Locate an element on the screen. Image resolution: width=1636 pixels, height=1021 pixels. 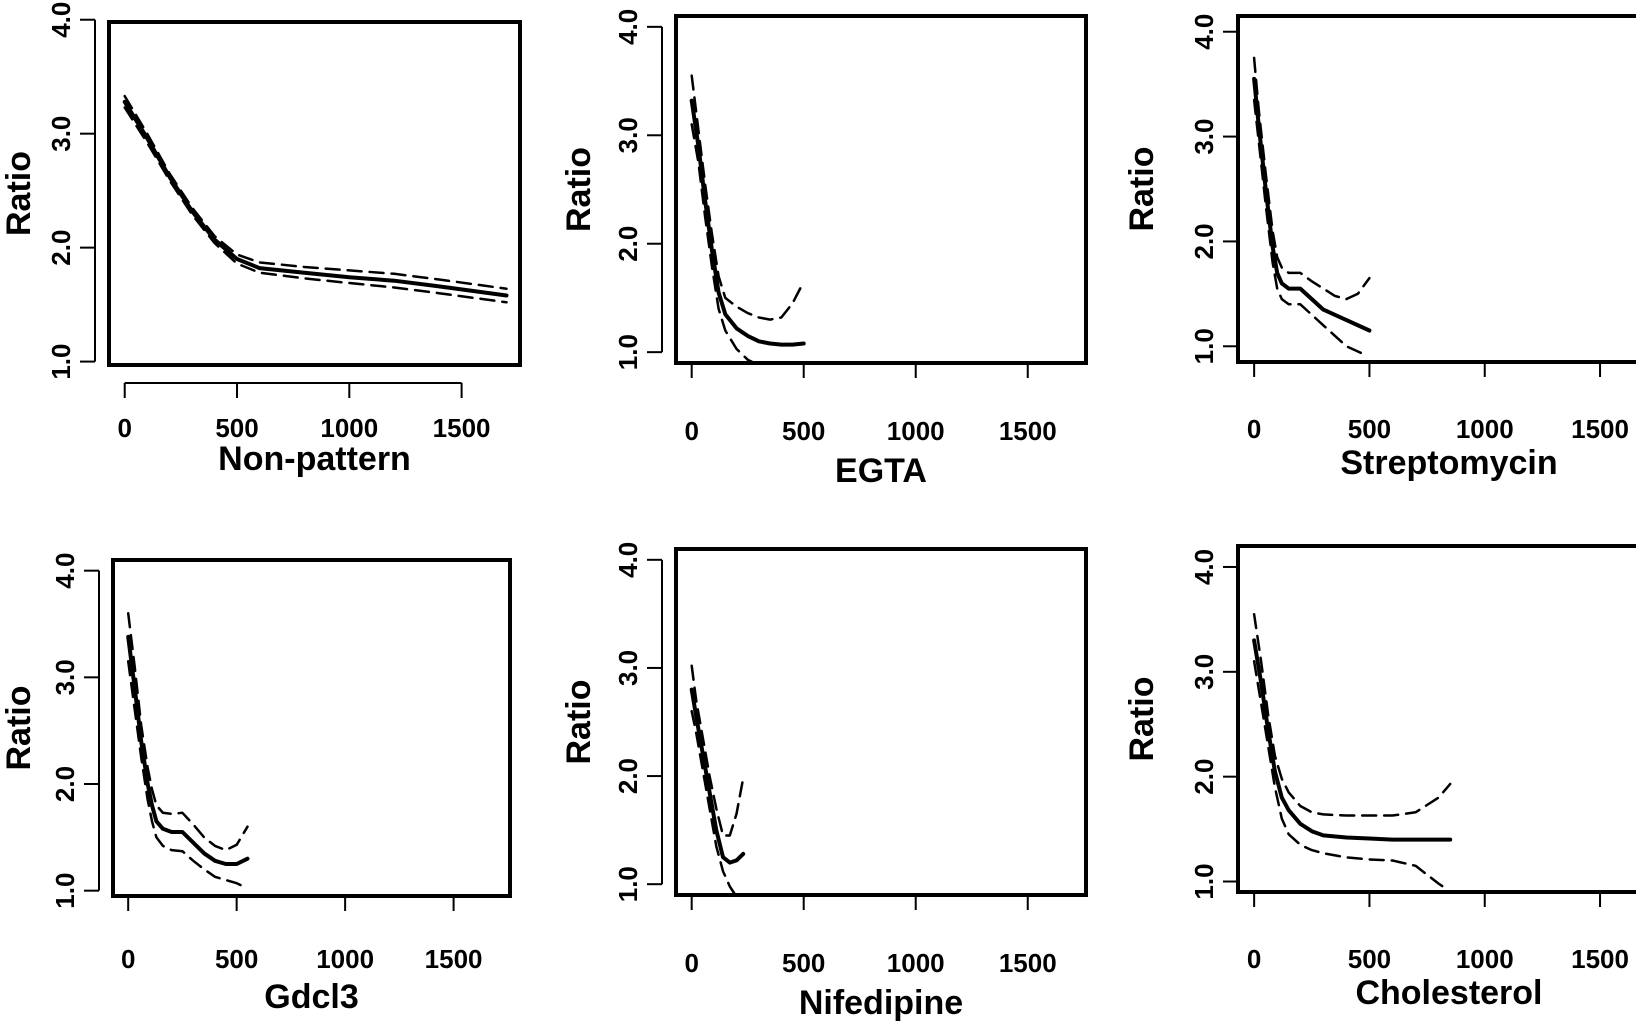
panel-cholesterol: 0 500 1000 1500 1.0 2.0 3.0 4.0 Cholesterol Ratio is located at coordinates (1379, 778).